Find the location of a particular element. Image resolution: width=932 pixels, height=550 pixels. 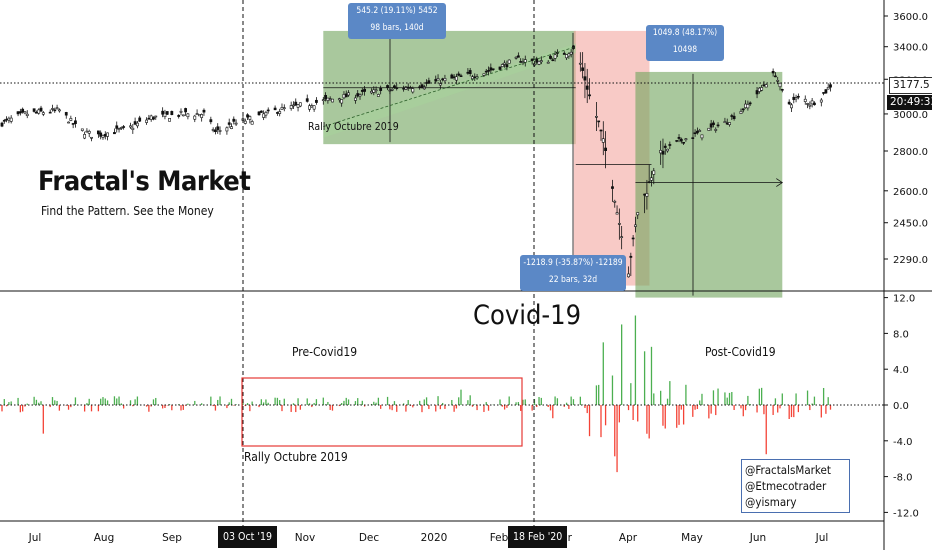

date-marker-oct: 03 Oct '19 is located at coordinates (247, 537).